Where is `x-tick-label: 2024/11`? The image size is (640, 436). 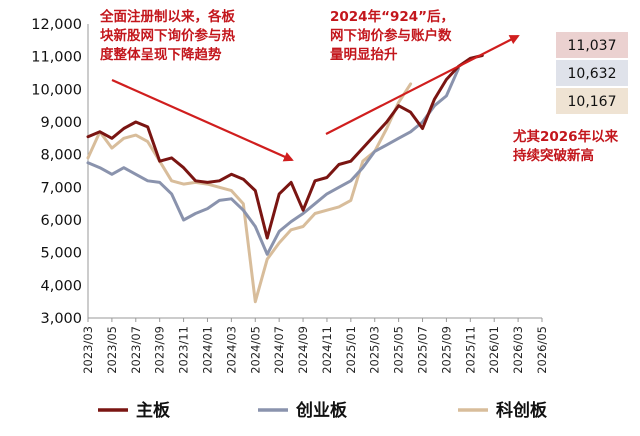
x-tick-label: 2024/11 is located at coordinates (327, 350).